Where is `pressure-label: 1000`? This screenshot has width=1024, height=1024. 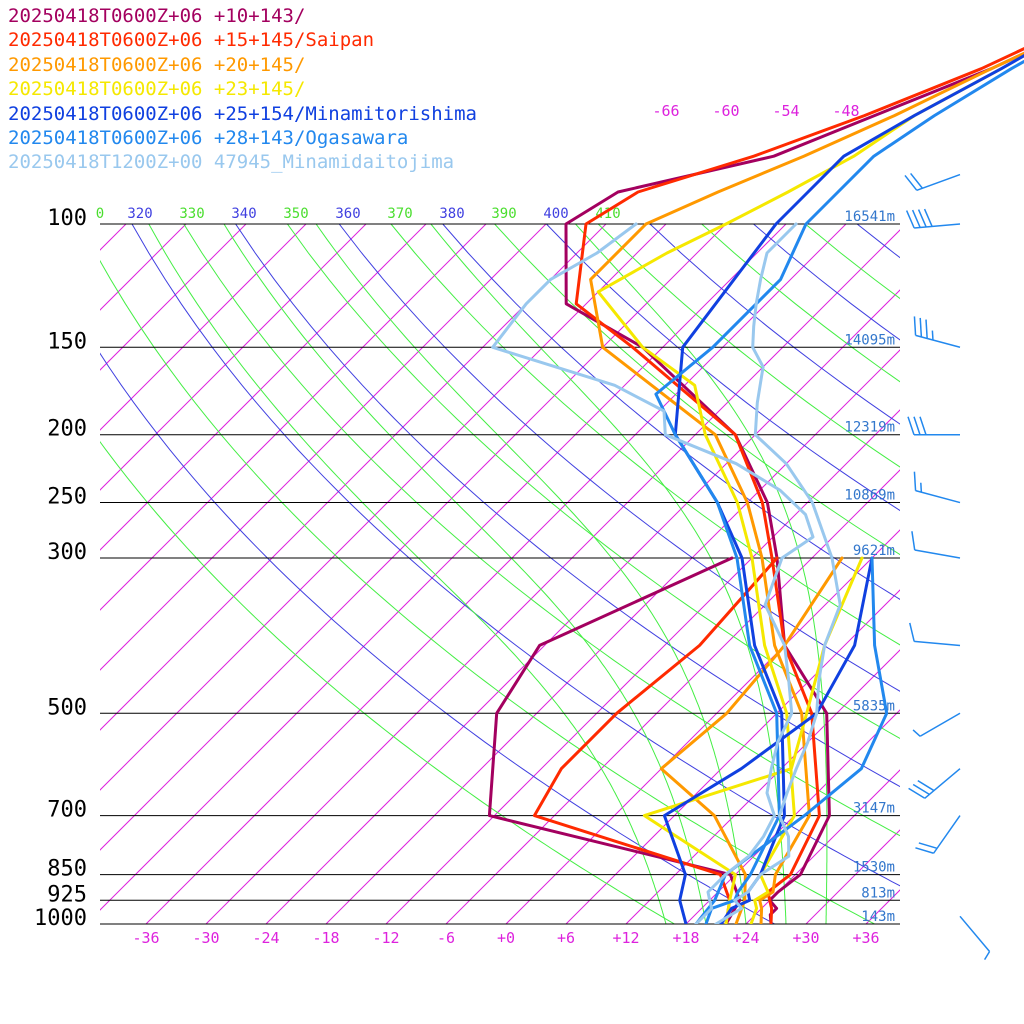 pressure-label: 1000 is located at coordinates (60, 918).